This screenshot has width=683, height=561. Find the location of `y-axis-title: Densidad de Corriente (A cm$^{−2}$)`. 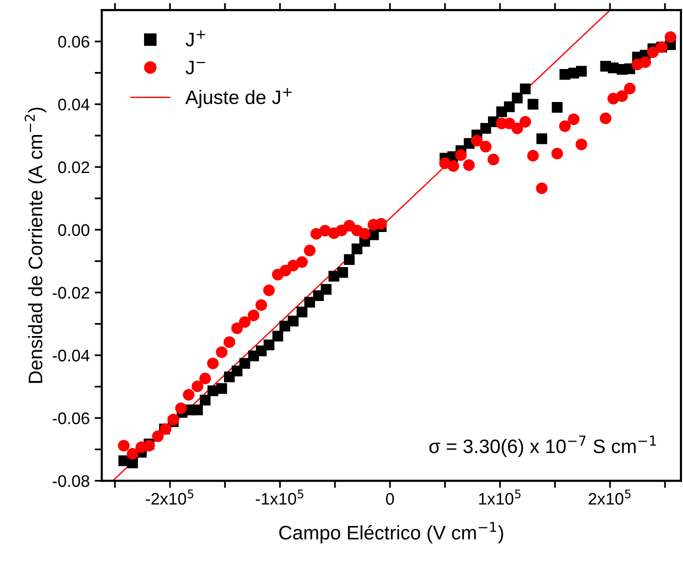

y-axis-title: Densidad de Corriente (A cm$^{−2}$) is located at coordinates (35, 245).